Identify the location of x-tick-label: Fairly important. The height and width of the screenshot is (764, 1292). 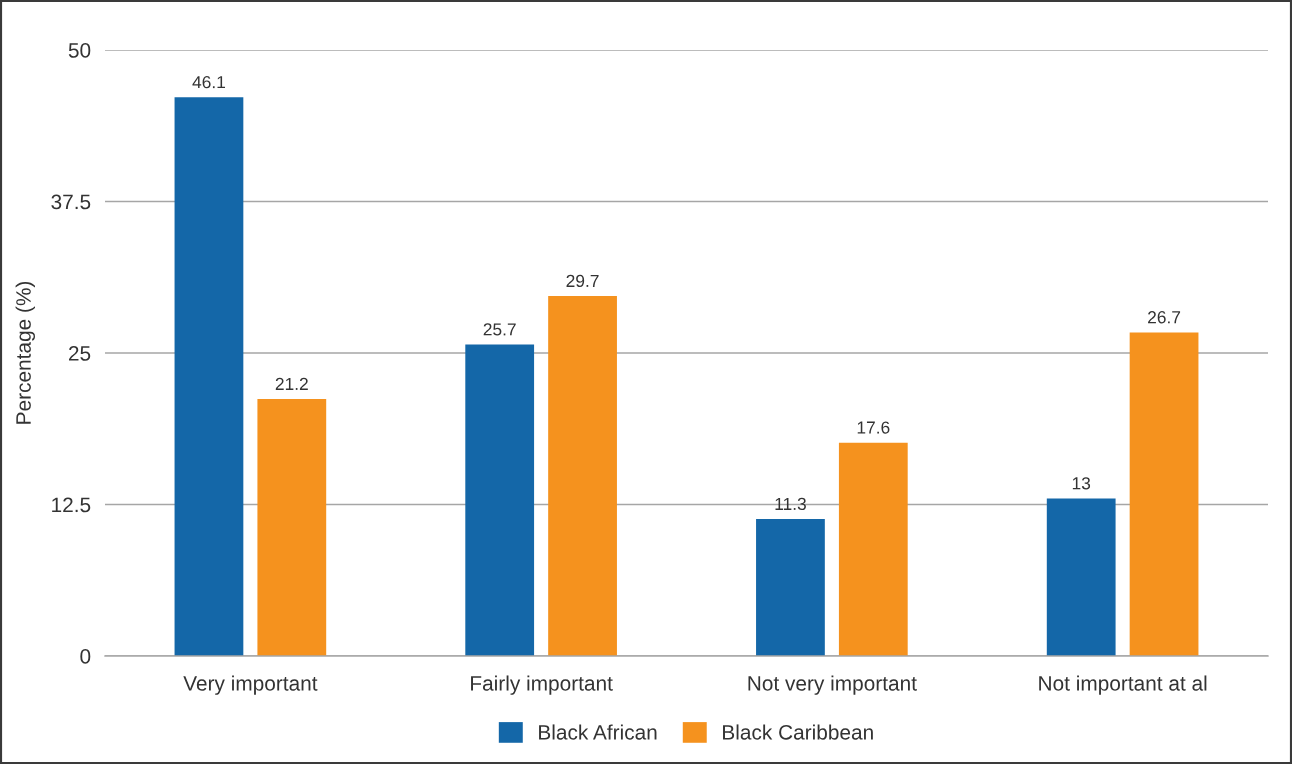
(542, 685).